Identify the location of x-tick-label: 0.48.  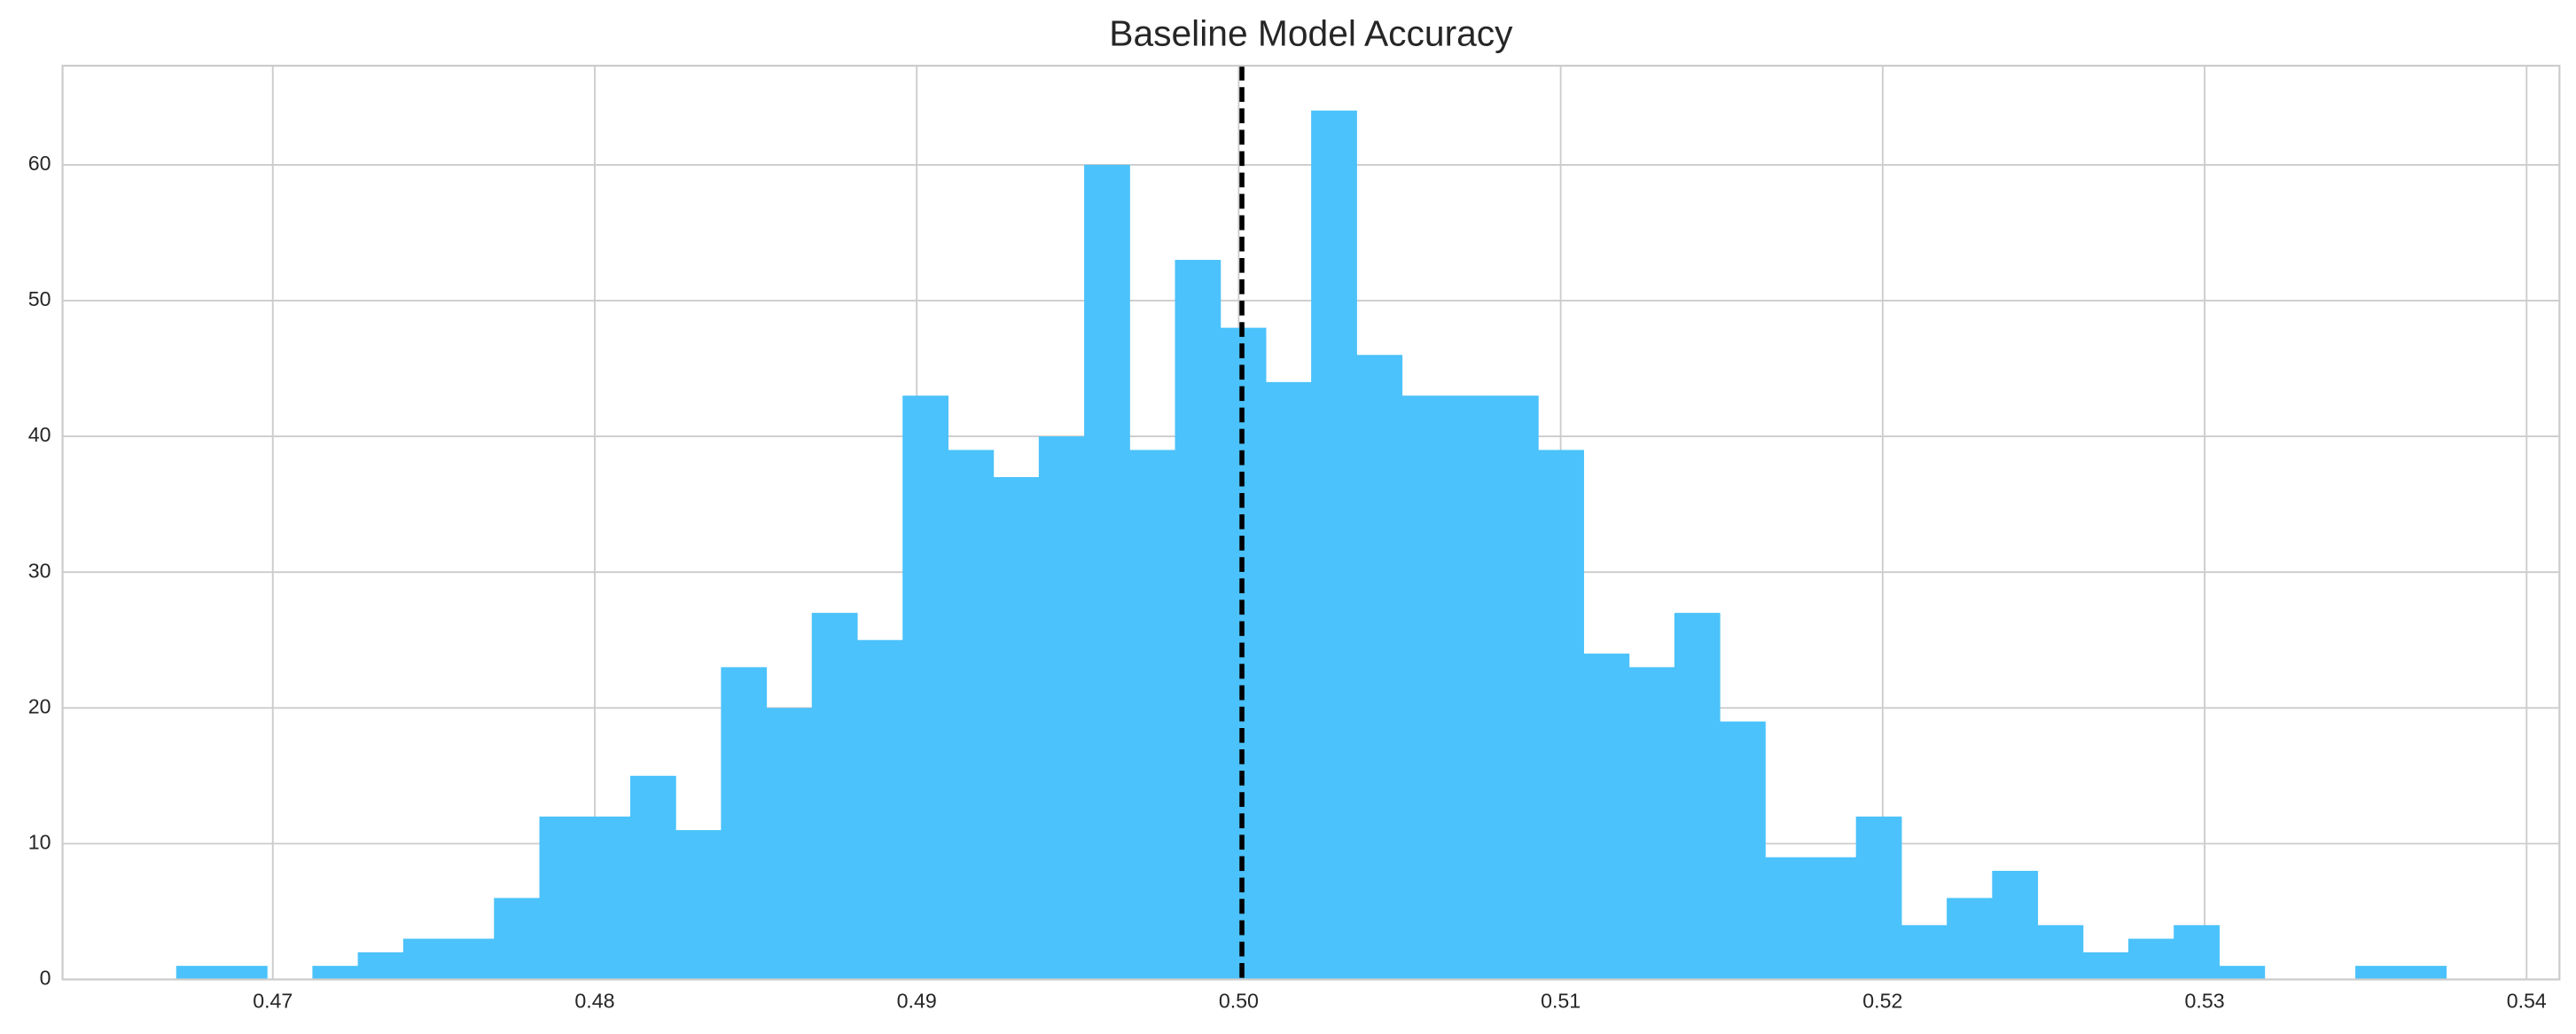
(594, 1001).